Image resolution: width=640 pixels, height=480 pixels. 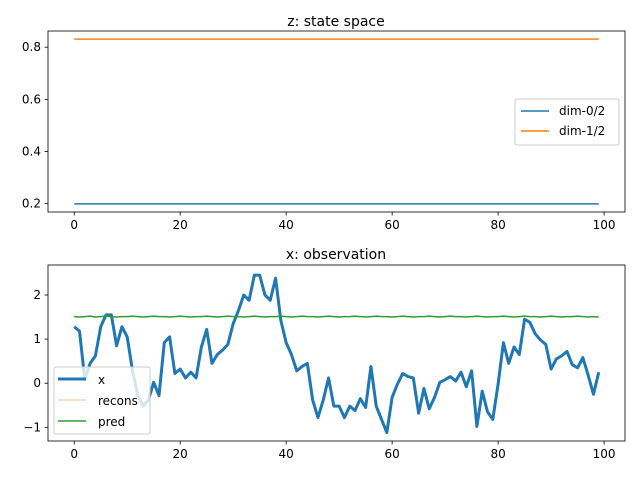 I want to click on y-tick-label: 0, so click(x=37, y=383).